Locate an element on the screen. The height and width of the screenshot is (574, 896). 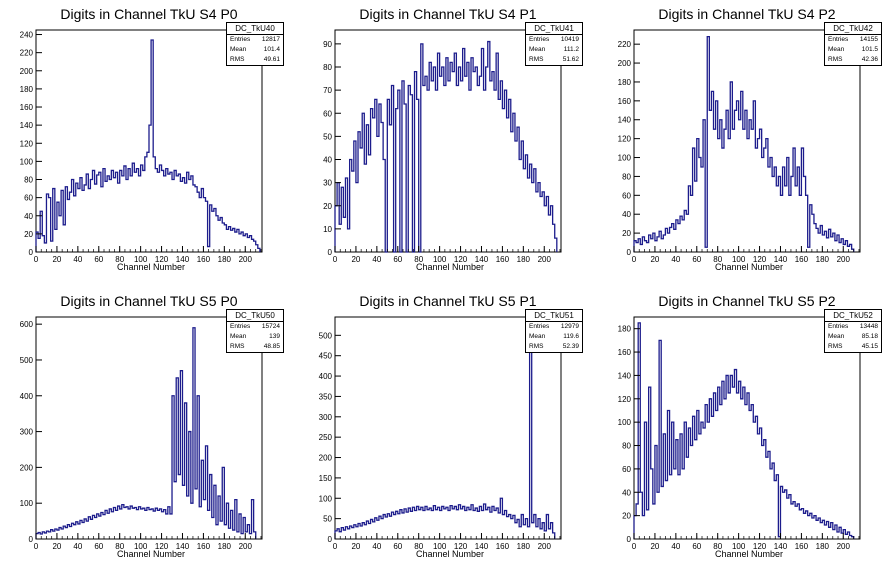
stats-mean-value: 101.5 is located at coordinates (869, 49).